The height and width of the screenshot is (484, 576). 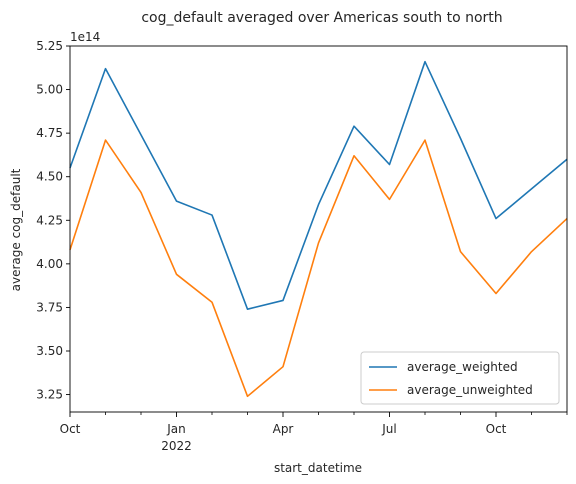 I want to click on y-tick-label: 3.50, so click(x=49, y=351).